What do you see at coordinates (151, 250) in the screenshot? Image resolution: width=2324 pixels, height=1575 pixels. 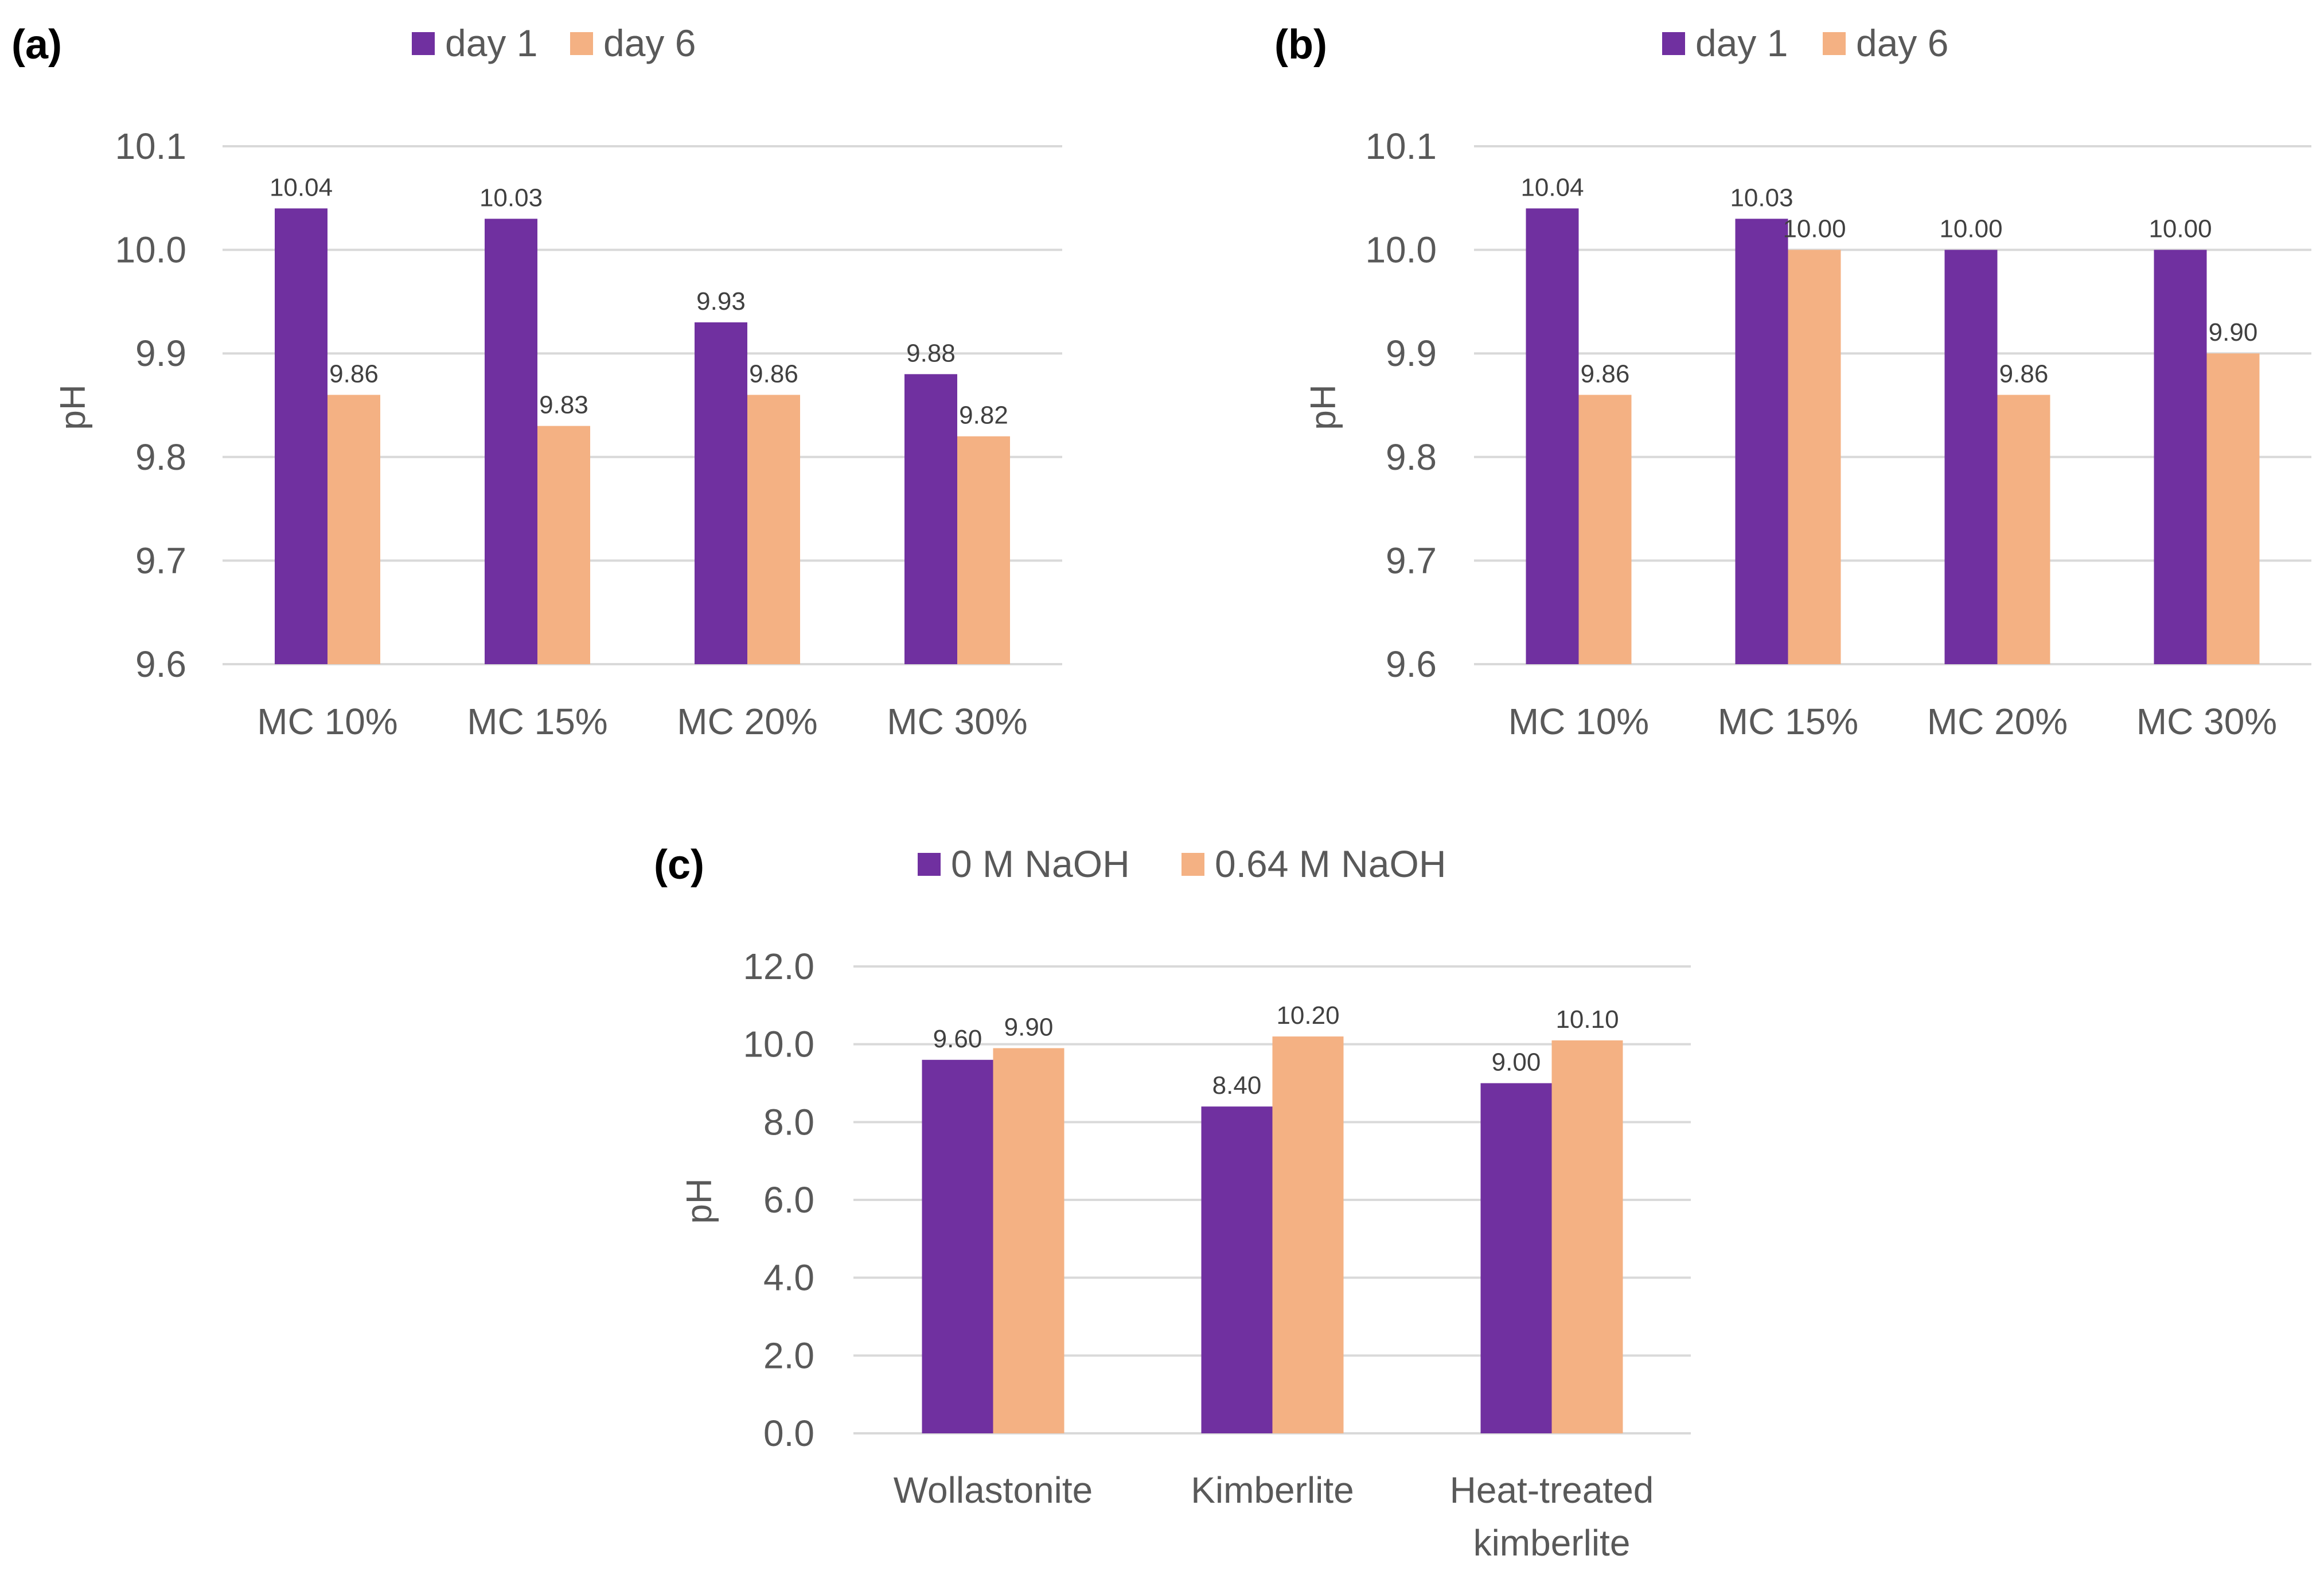 I see `y-tick-label-a: 10.0` at bounding box center [151, 250].